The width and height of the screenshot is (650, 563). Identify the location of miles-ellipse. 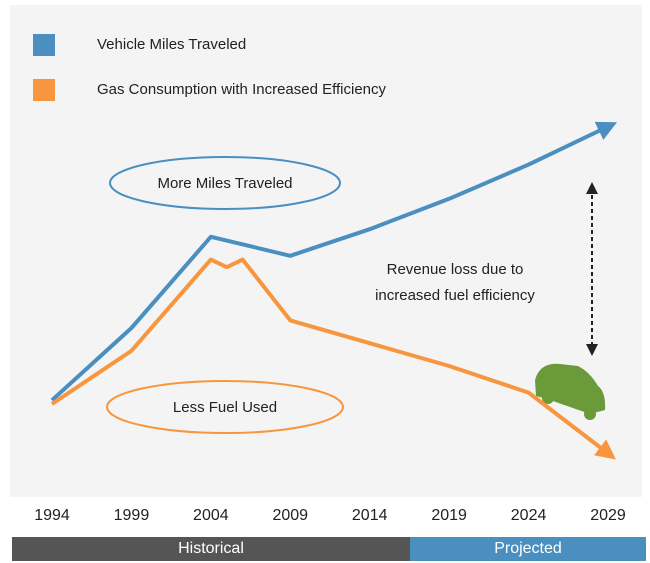
(225, 183).